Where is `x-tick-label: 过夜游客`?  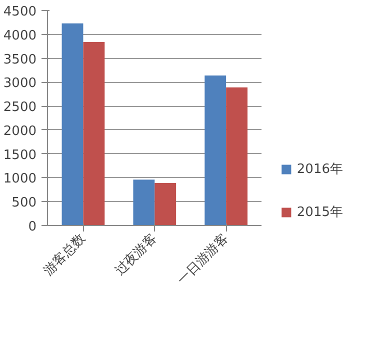 x-tick-label: 过夜游客 is located at coordinates (136, 254).